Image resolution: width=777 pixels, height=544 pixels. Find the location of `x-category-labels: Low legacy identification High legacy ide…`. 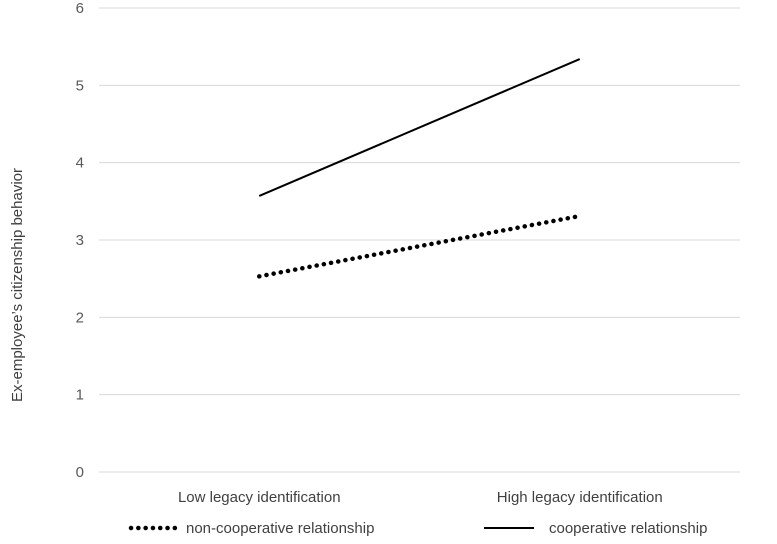

x-category-labels: Low legacy identification High legacy ide… is located at coordinates (420, 497).